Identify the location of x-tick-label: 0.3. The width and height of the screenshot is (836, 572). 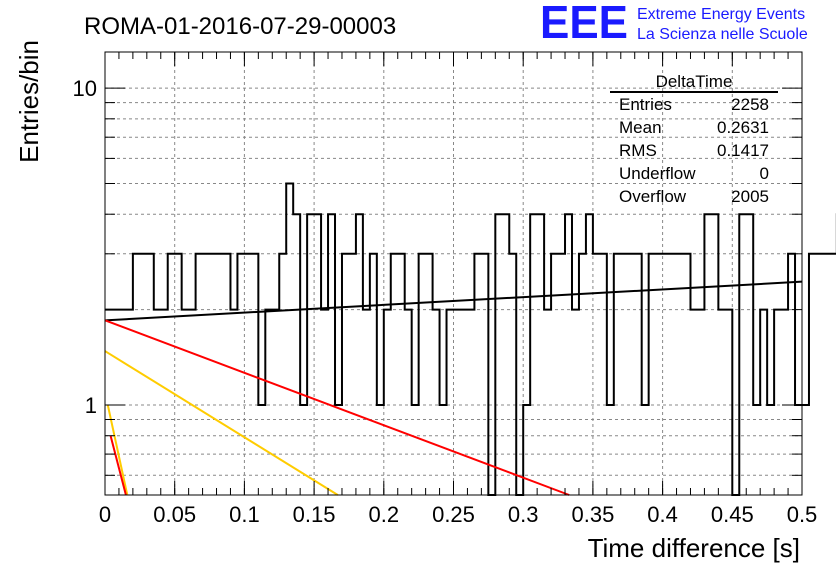
(523, 514).